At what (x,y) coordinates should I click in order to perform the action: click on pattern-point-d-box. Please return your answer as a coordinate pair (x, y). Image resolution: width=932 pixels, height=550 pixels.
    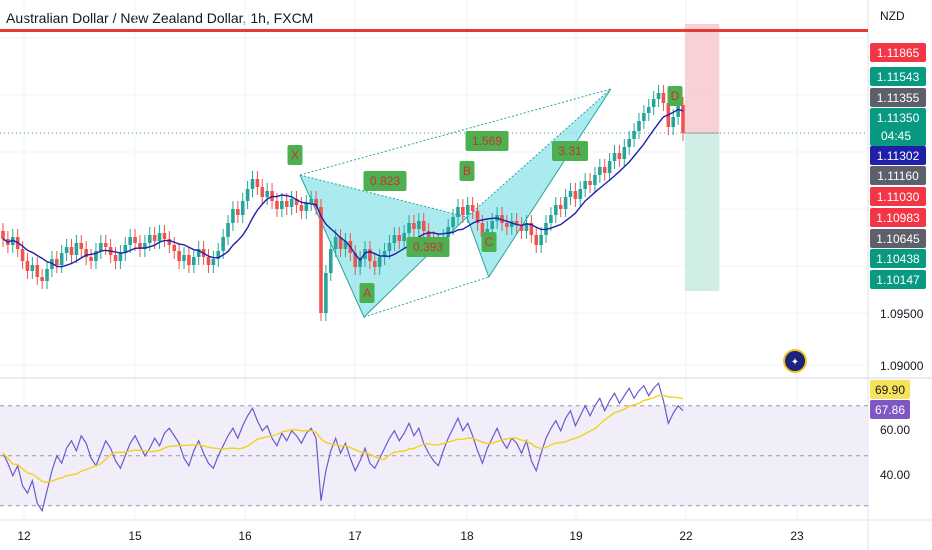
    Looking at the image, I should click on (675, 96).